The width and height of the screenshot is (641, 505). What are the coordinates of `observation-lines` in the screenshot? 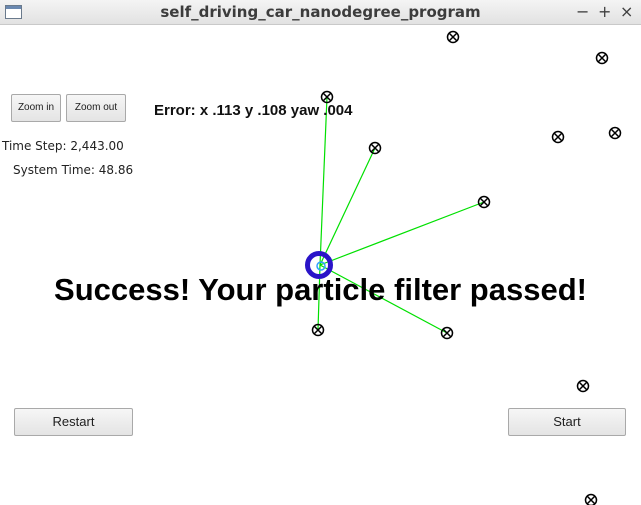 It's located at (401, 215).